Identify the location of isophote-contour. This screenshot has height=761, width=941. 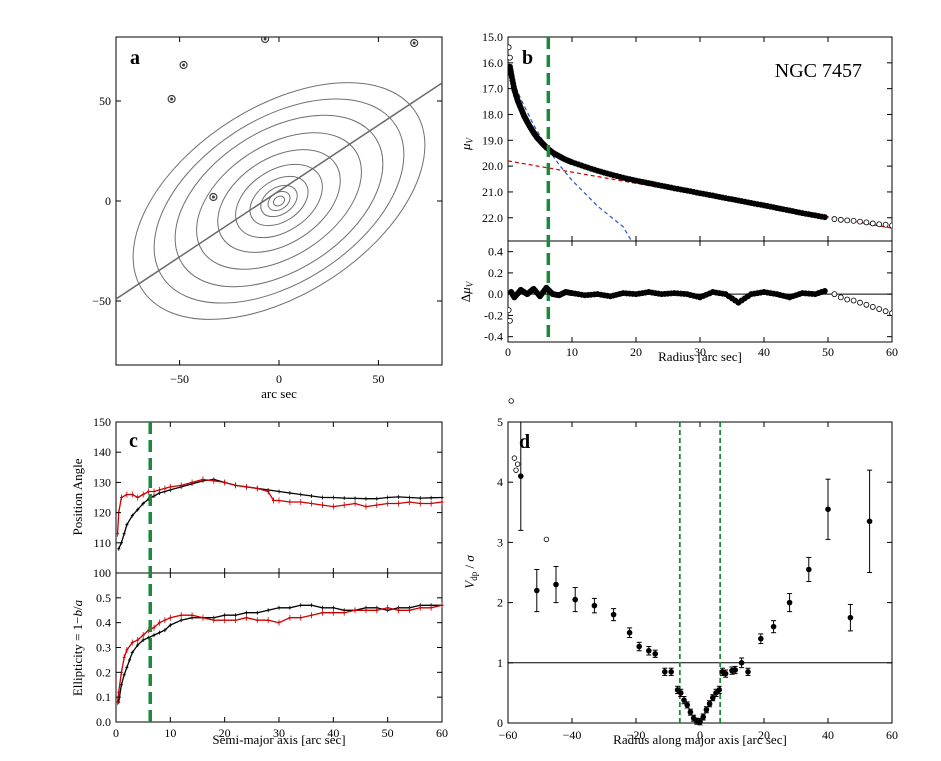
(279, 201).